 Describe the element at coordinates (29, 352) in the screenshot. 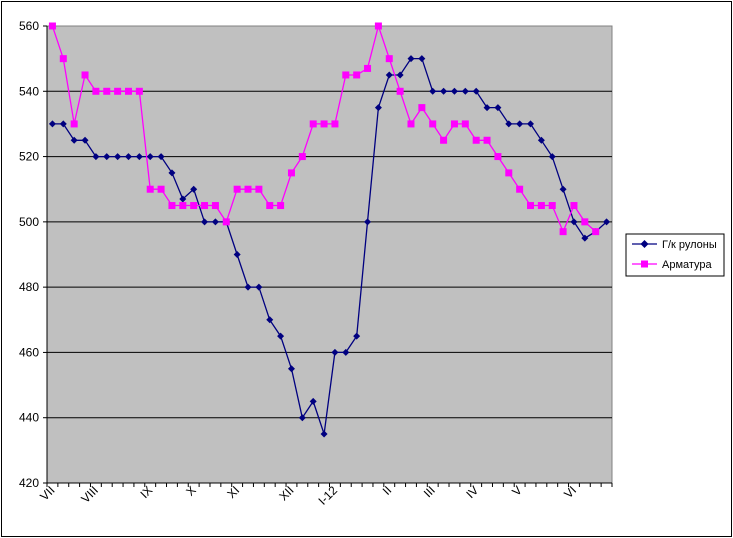

I see `y-tick-label-460: 460` at that location.